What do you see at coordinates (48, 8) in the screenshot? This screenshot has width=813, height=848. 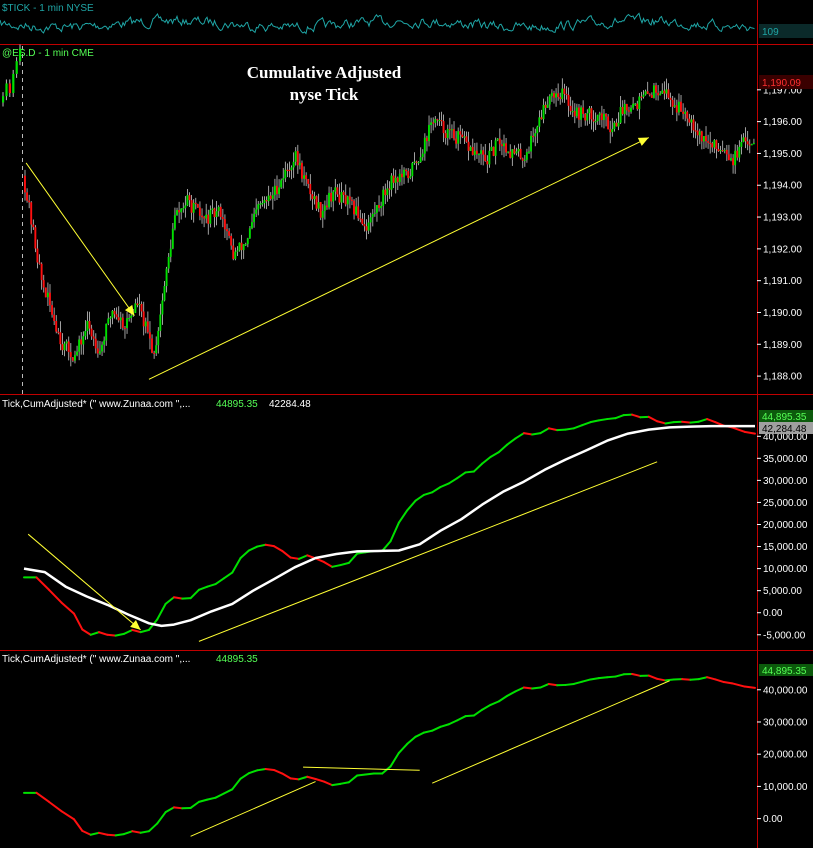 I see `tick-panel-label: $TICK - 1 min NYSE` at bounding box center [48, 8].